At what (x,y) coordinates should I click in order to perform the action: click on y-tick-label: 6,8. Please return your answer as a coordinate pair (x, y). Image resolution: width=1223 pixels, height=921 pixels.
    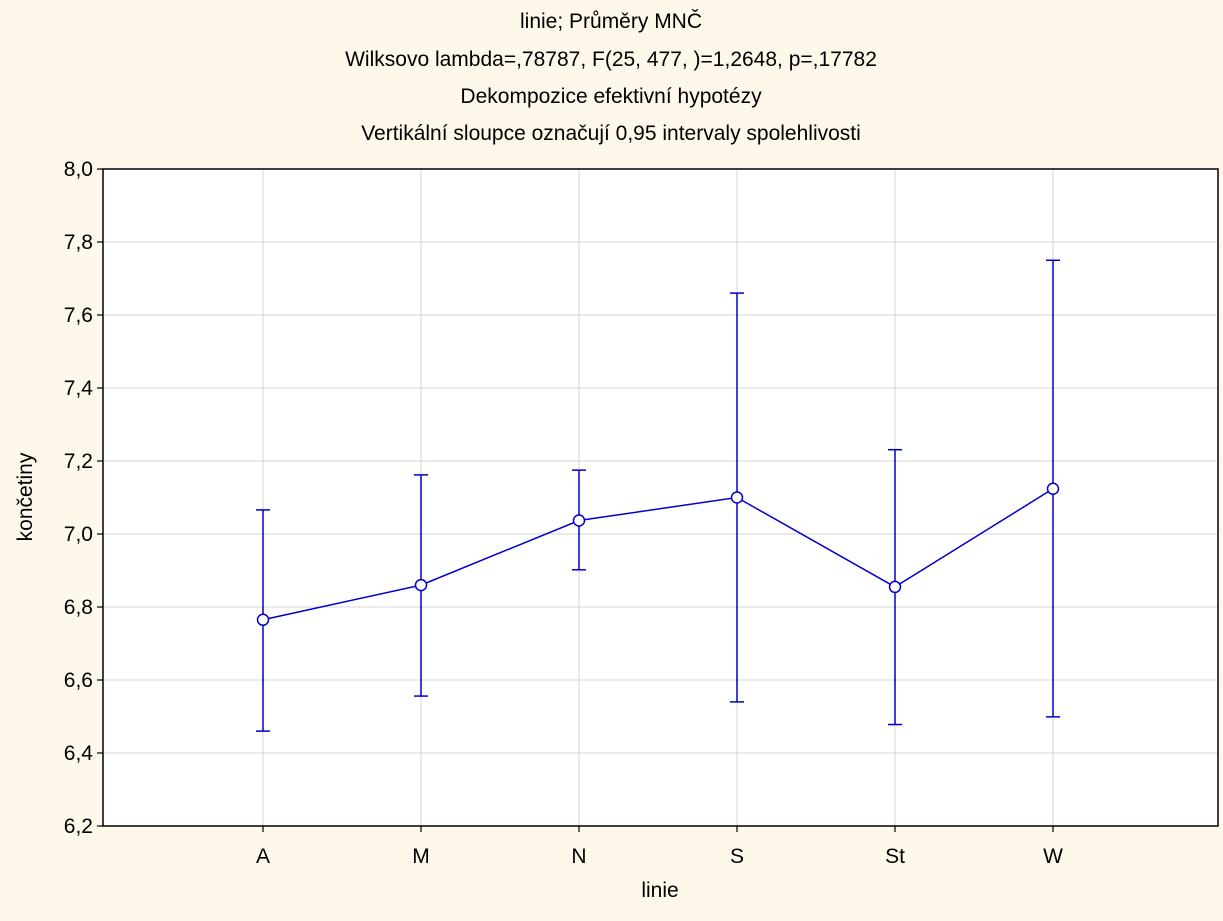
    Looking at the image, I should click on (78, 607).